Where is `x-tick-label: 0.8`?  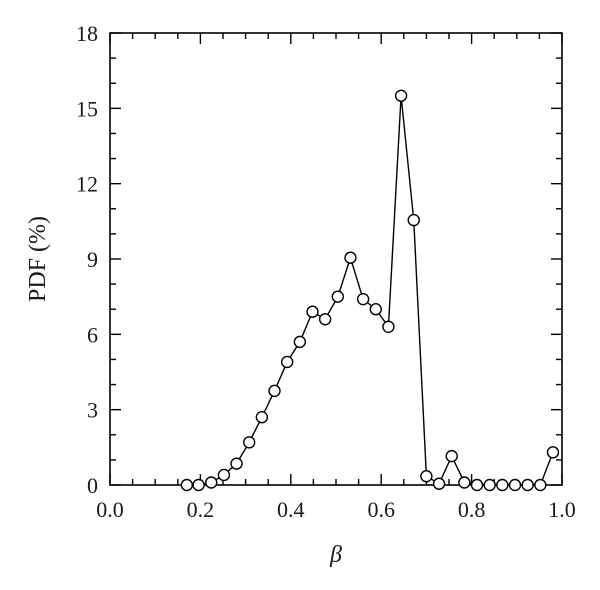 x-tick-label: 0.8 is located at coordinates (472, 509).